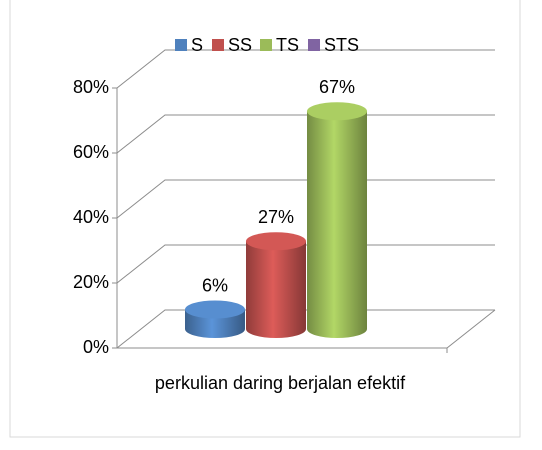 This screenshot has height=450, width=542. Describe the element at coordinates (303, 69) in the screenshot. I see `grid-line` at that location.